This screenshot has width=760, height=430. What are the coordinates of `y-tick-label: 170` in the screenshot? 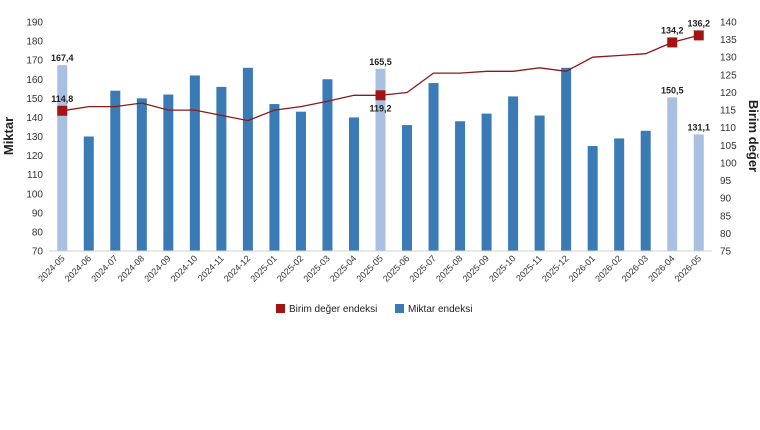 It's located at (34, 61).